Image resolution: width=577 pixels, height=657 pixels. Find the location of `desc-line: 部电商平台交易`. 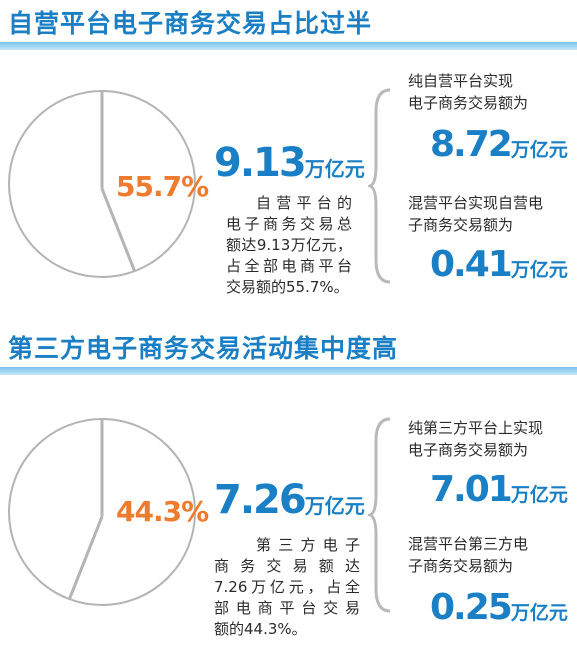

desc-line: 部电商平台交易 is located at coordinates (287, 608).